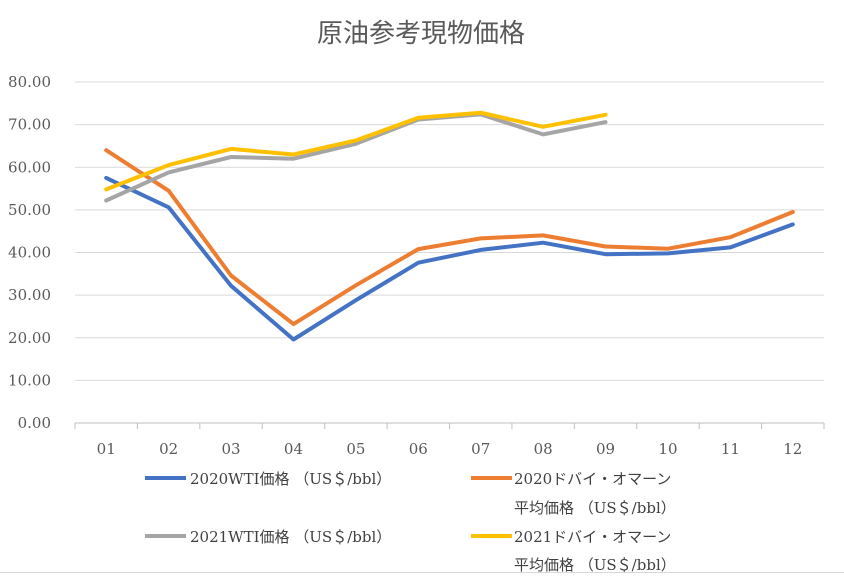 Image resolution: width=844 pixels, height=579 pixels. What do you see at coordinates (29, 338) in the screenshot?
I see `y-tick-label: 20.00` at bounding box center [29, 338].